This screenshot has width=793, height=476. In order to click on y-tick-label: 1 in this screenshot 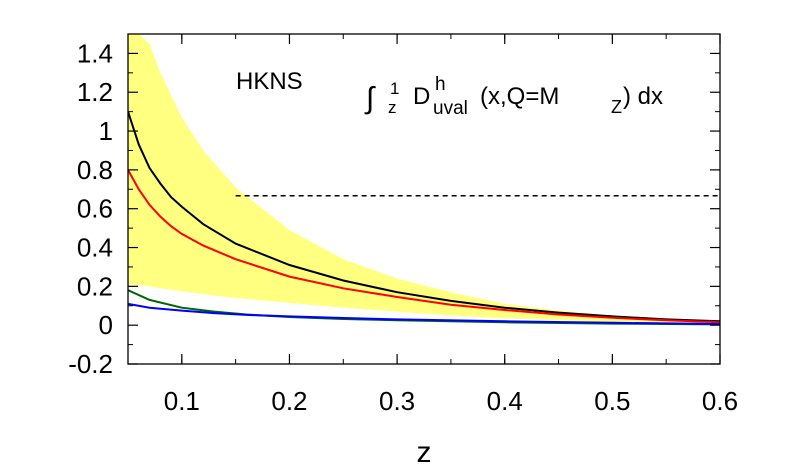, I will do `click(106, 131)`.